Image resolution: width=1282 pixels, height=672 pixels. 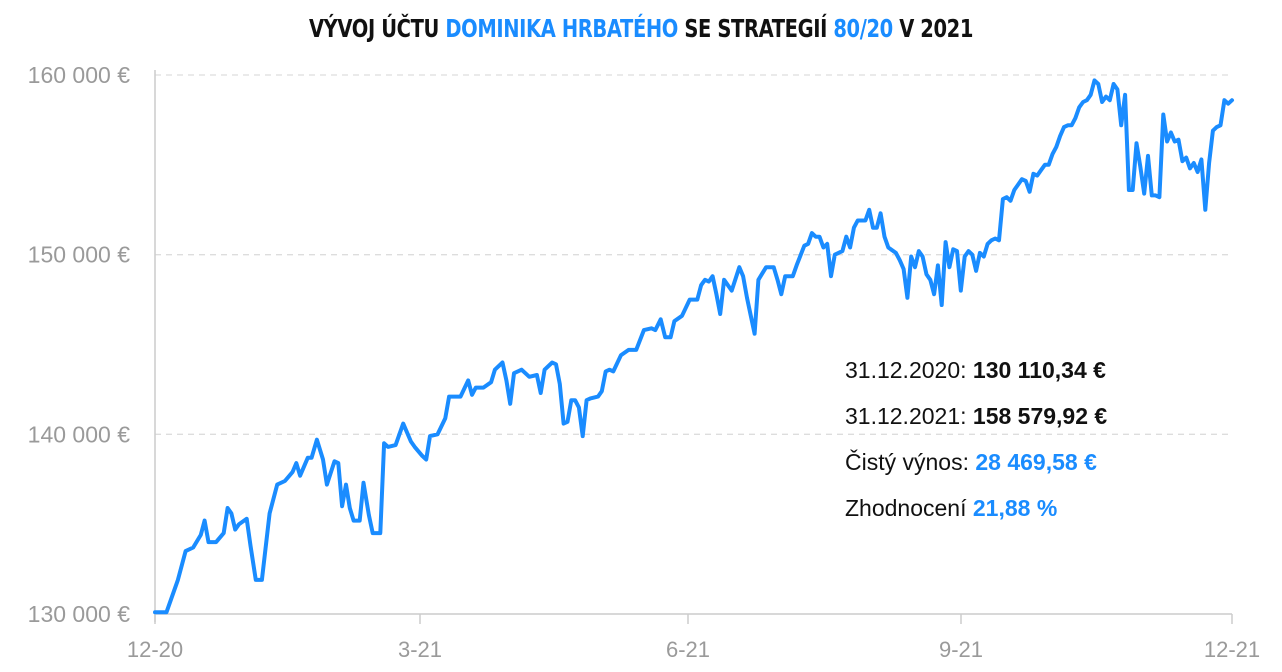 I want to click on end-label: 31.12.2021:, so click(x=909, y=416).